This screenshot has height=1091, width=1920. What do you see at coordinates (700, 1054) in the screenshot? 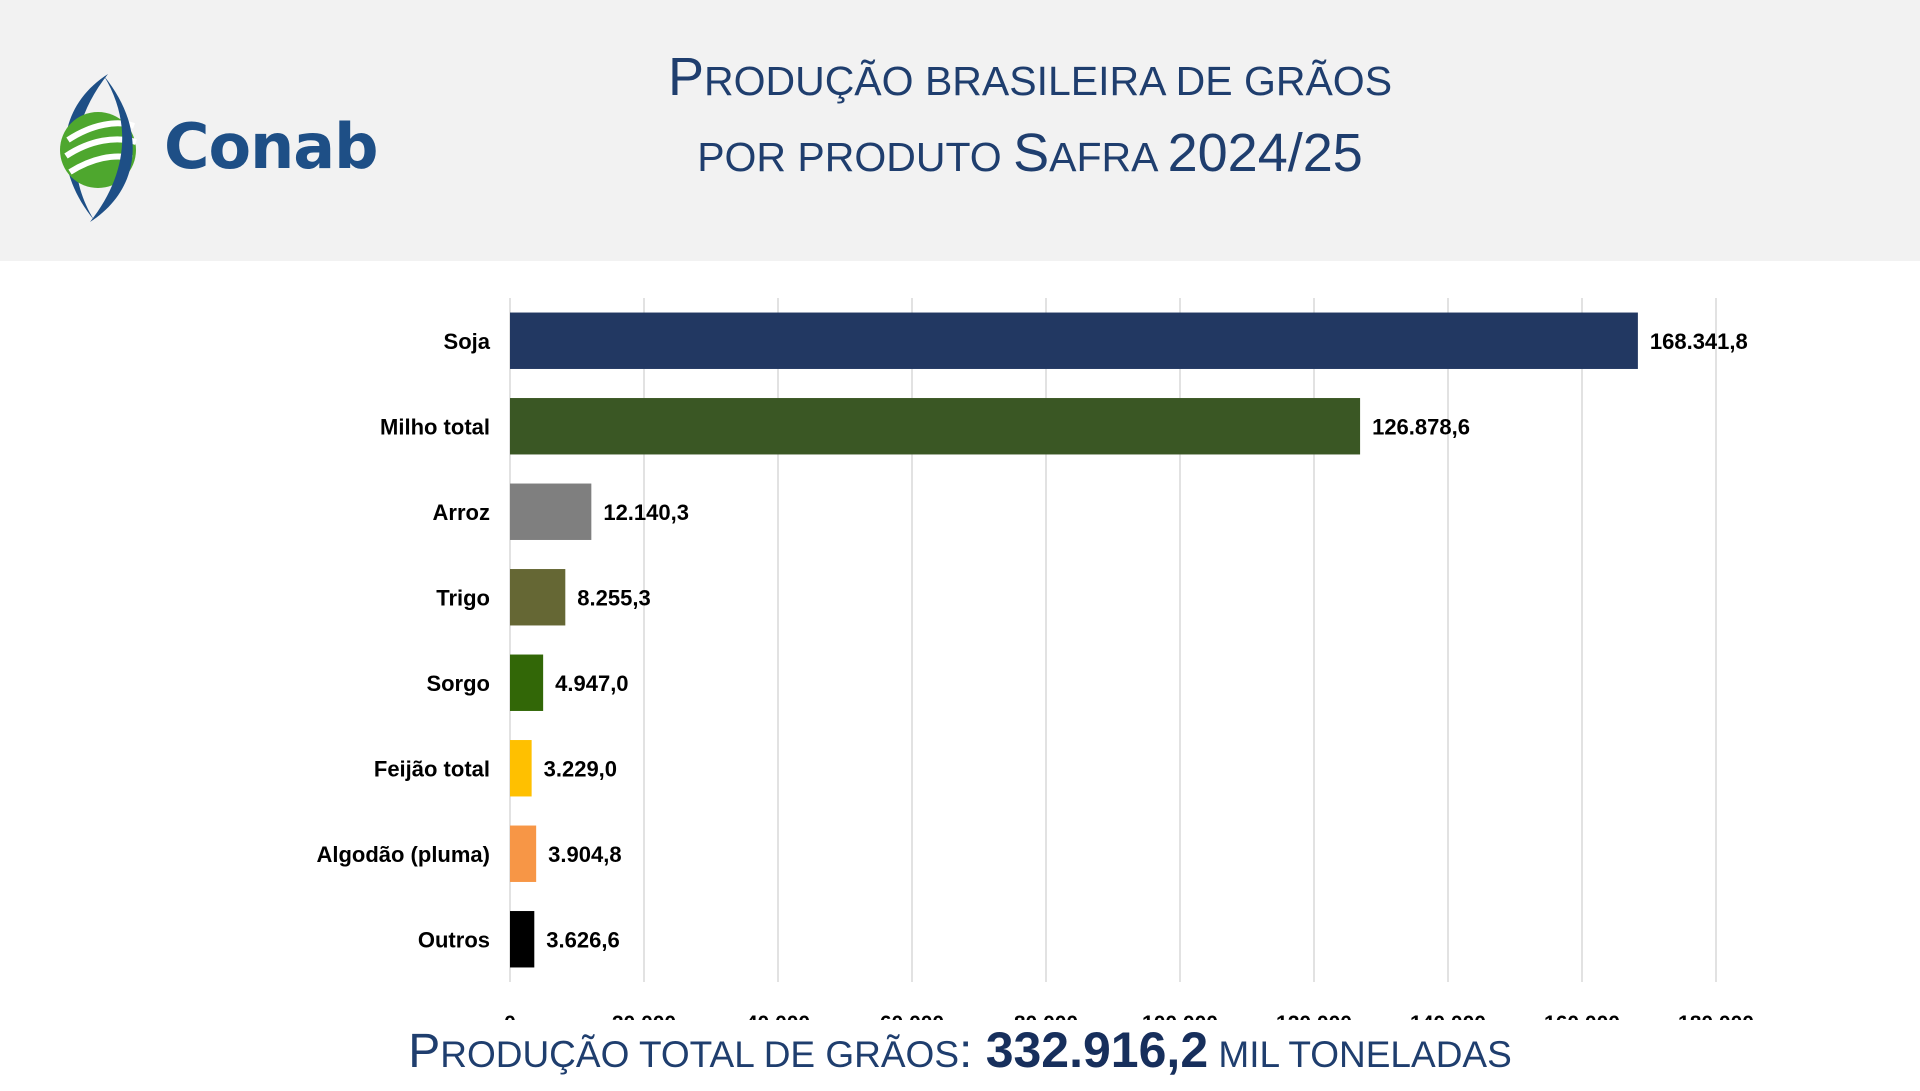
I see `footer-rest: rodução total de grãos` at bounding box center [700, 1054].